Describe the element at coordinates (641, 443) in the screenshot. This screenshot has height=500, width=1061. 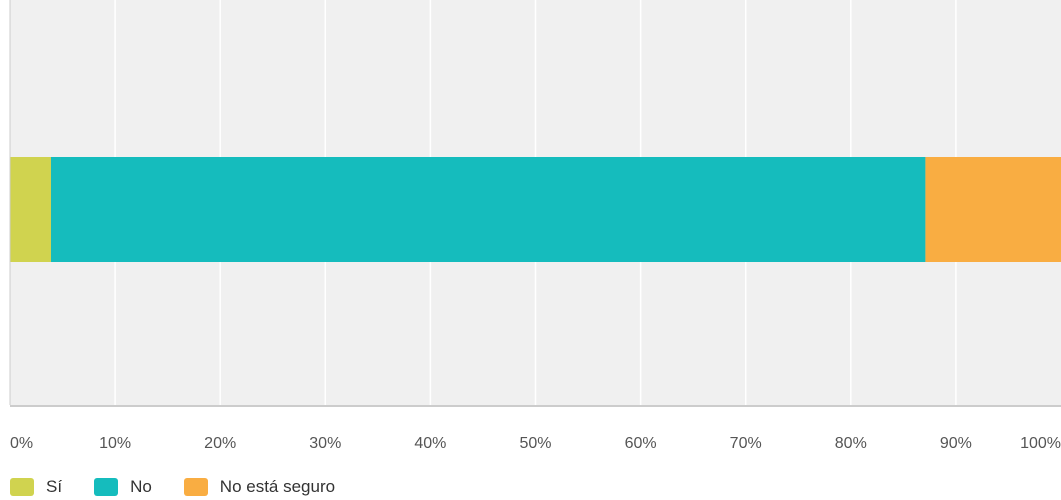
I see `x-tick-label: 60%` at that location.